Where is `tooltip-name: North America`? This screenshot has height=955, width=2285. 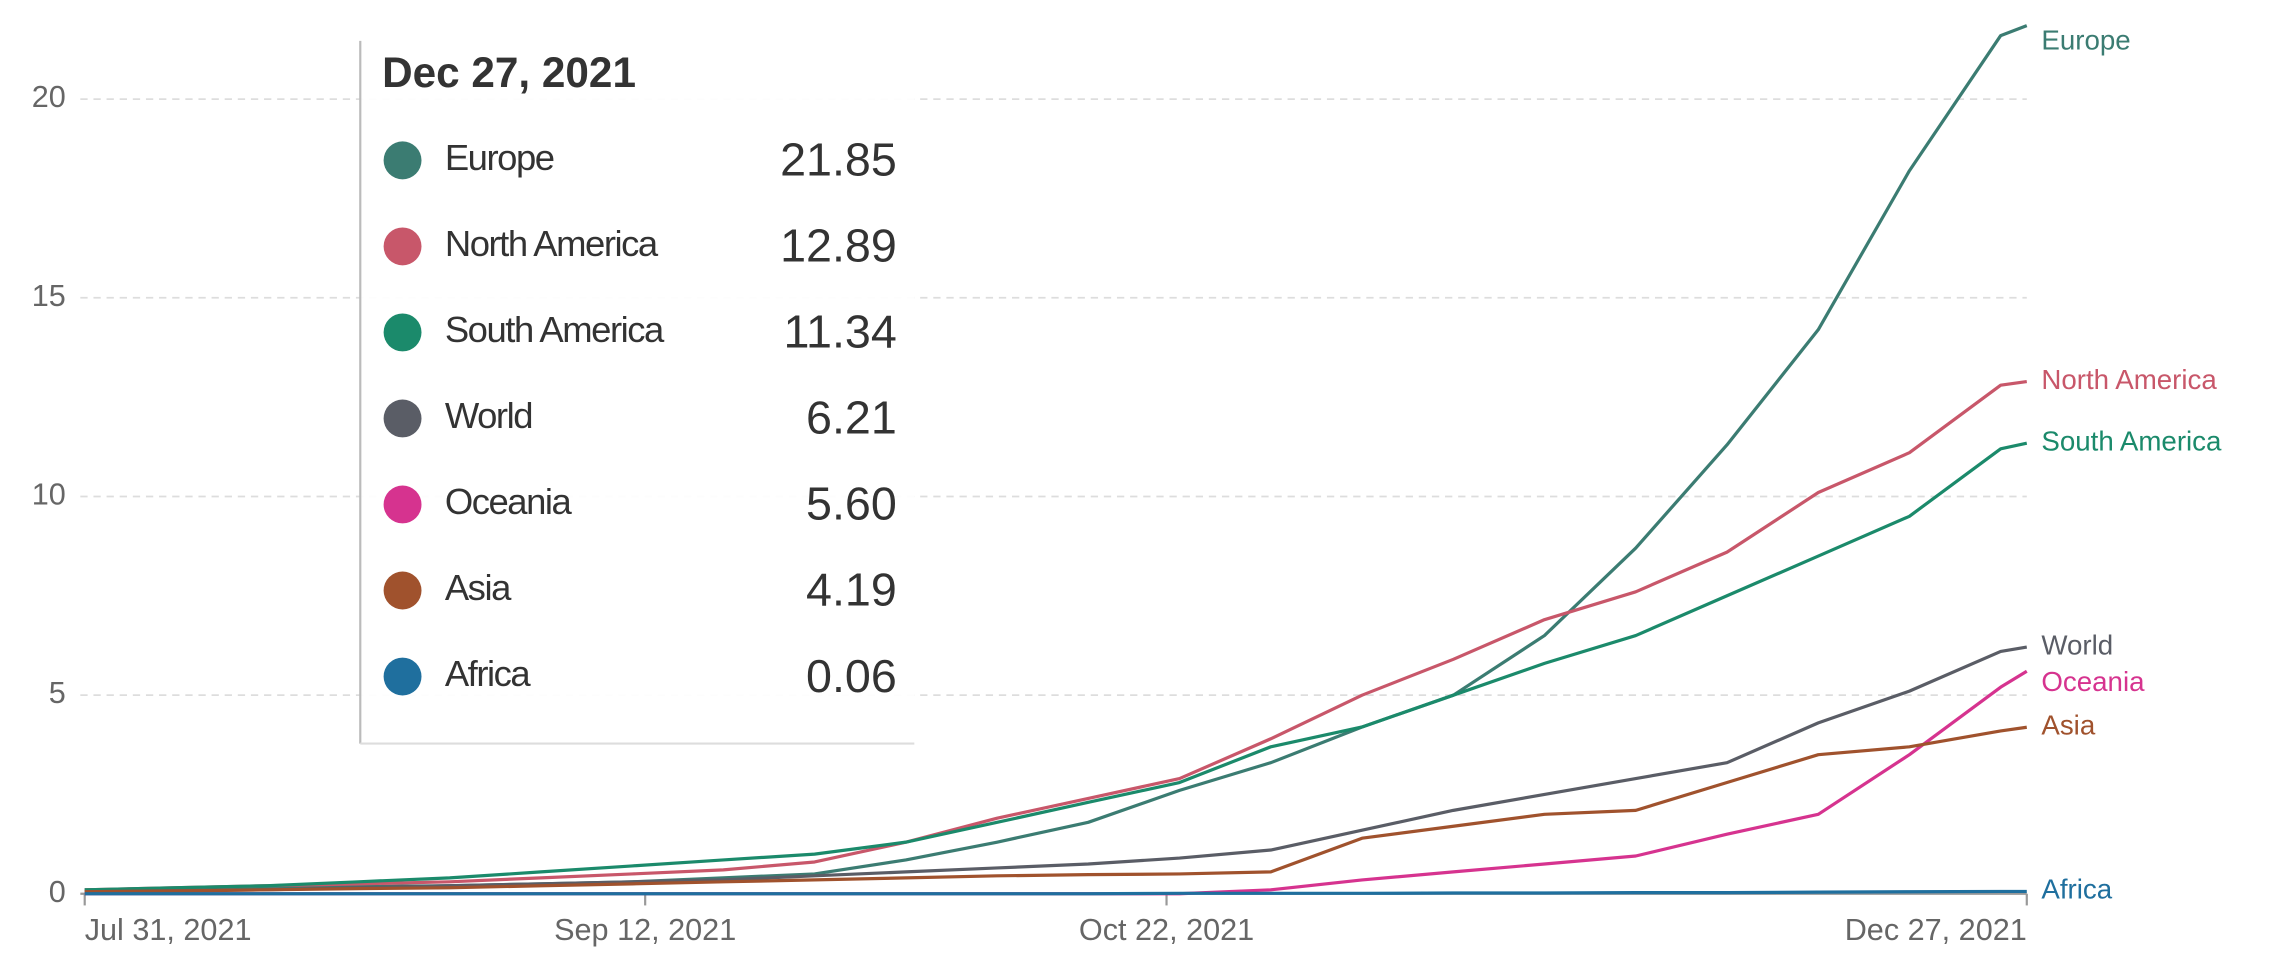 tooltip-name: North America is located at coordinates (552, 243).